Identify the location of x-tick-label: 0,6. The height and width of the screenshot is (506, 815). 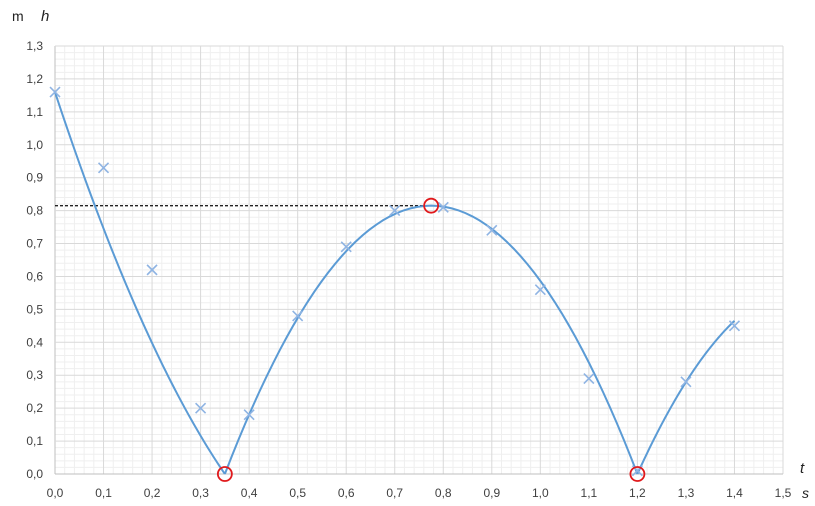
(346, 493).